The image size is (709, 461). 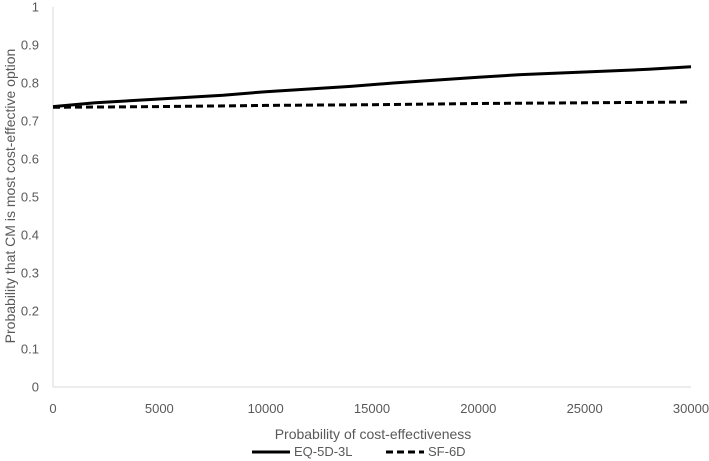 I want to click on series-line-eq-5d-3l, so click(x=372, y=87).